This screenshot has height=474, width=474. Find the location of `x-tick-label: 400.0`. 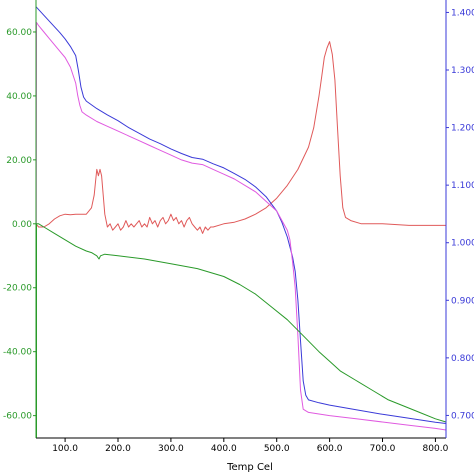

x-tick-label: 400.0 is located at coordinates (224, 449).